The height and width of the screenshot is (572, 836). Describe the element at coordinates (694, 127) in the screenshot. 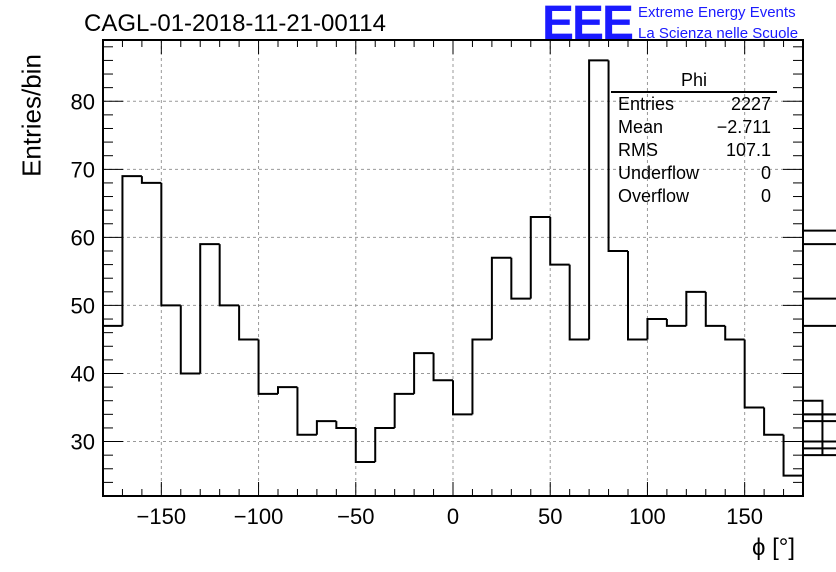

I see `stats-row: Mean −2.711` at that location.